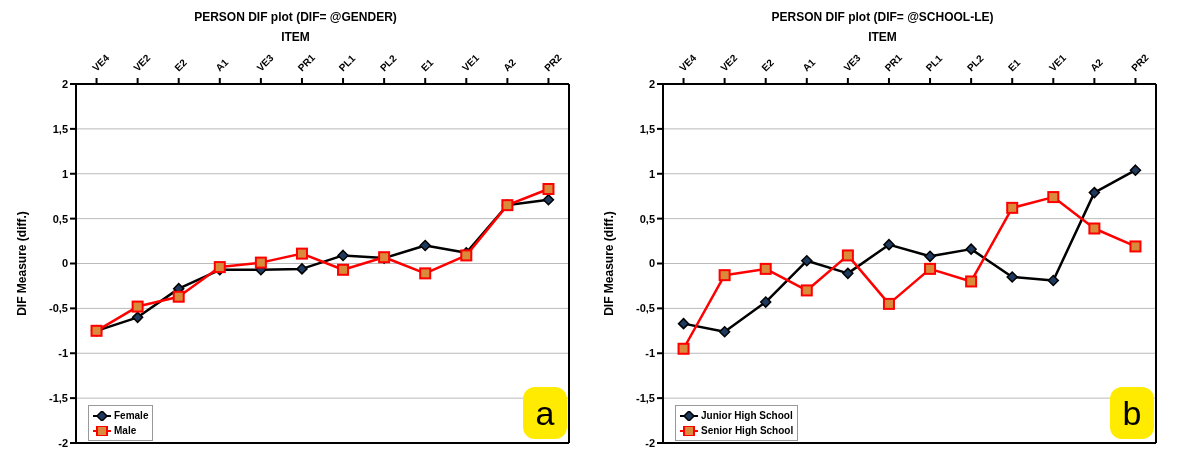  What do you see at coordinates (545, 413) in the screenshot?
I see `annotation: a` at bounding box center [545, 413].